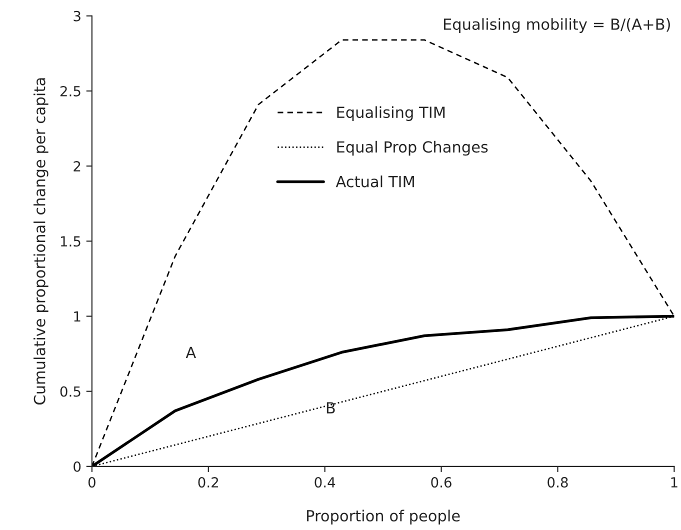 The height and width of the screenshot is (530, 681). I want to click on annotation: Equalising mobility = B/(A+B), so click(557, 25).